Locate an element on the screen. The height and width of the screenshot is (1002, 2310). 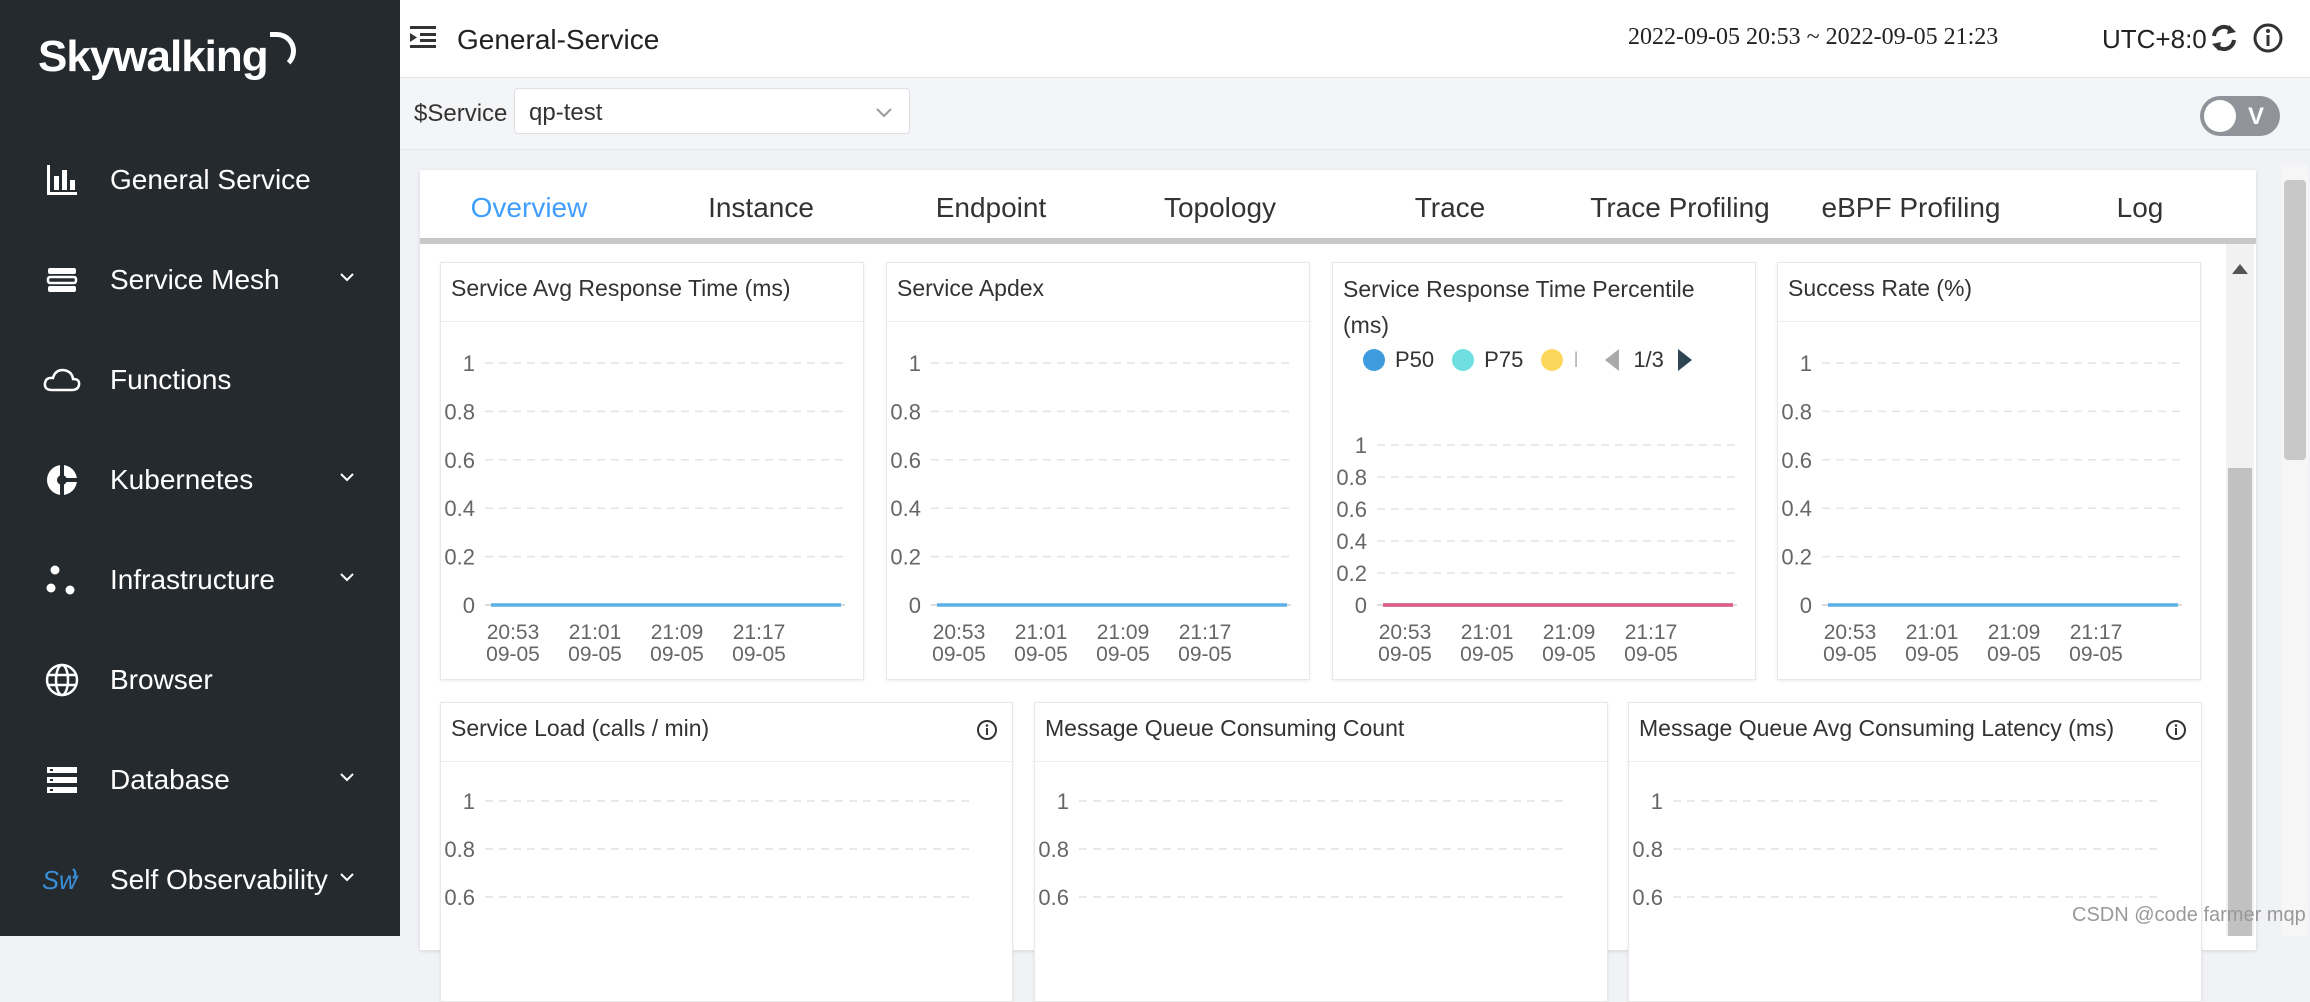
database-icon is located at coordinates (62, 780).